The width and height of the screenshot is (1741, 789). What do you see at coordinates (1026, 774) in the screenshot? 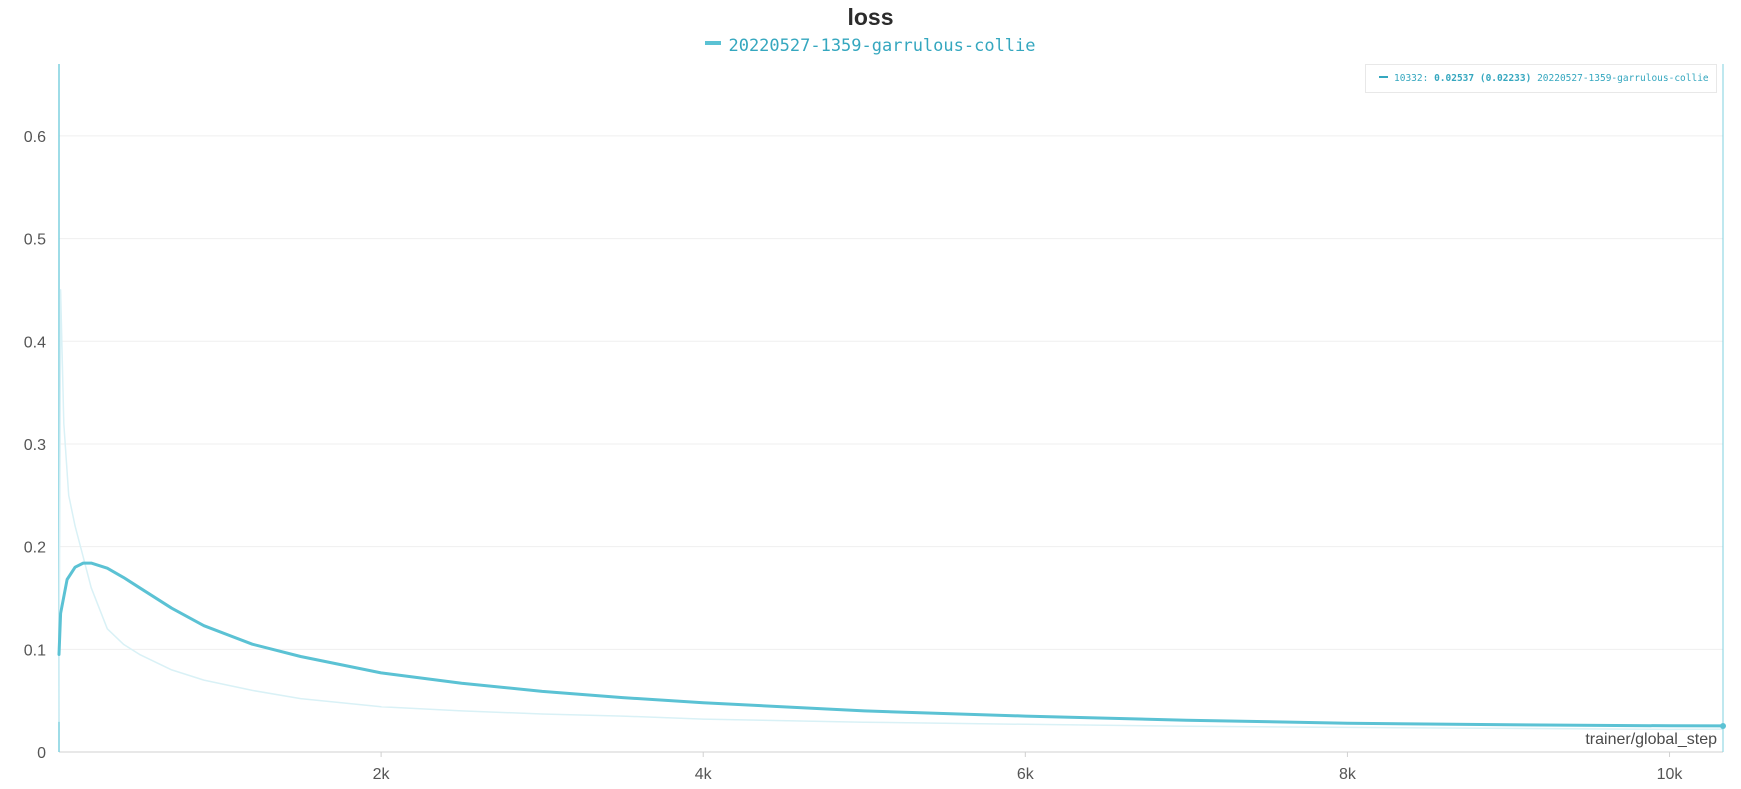
I see `x-tick-label: 6k` at bounding box center [1026, 774].